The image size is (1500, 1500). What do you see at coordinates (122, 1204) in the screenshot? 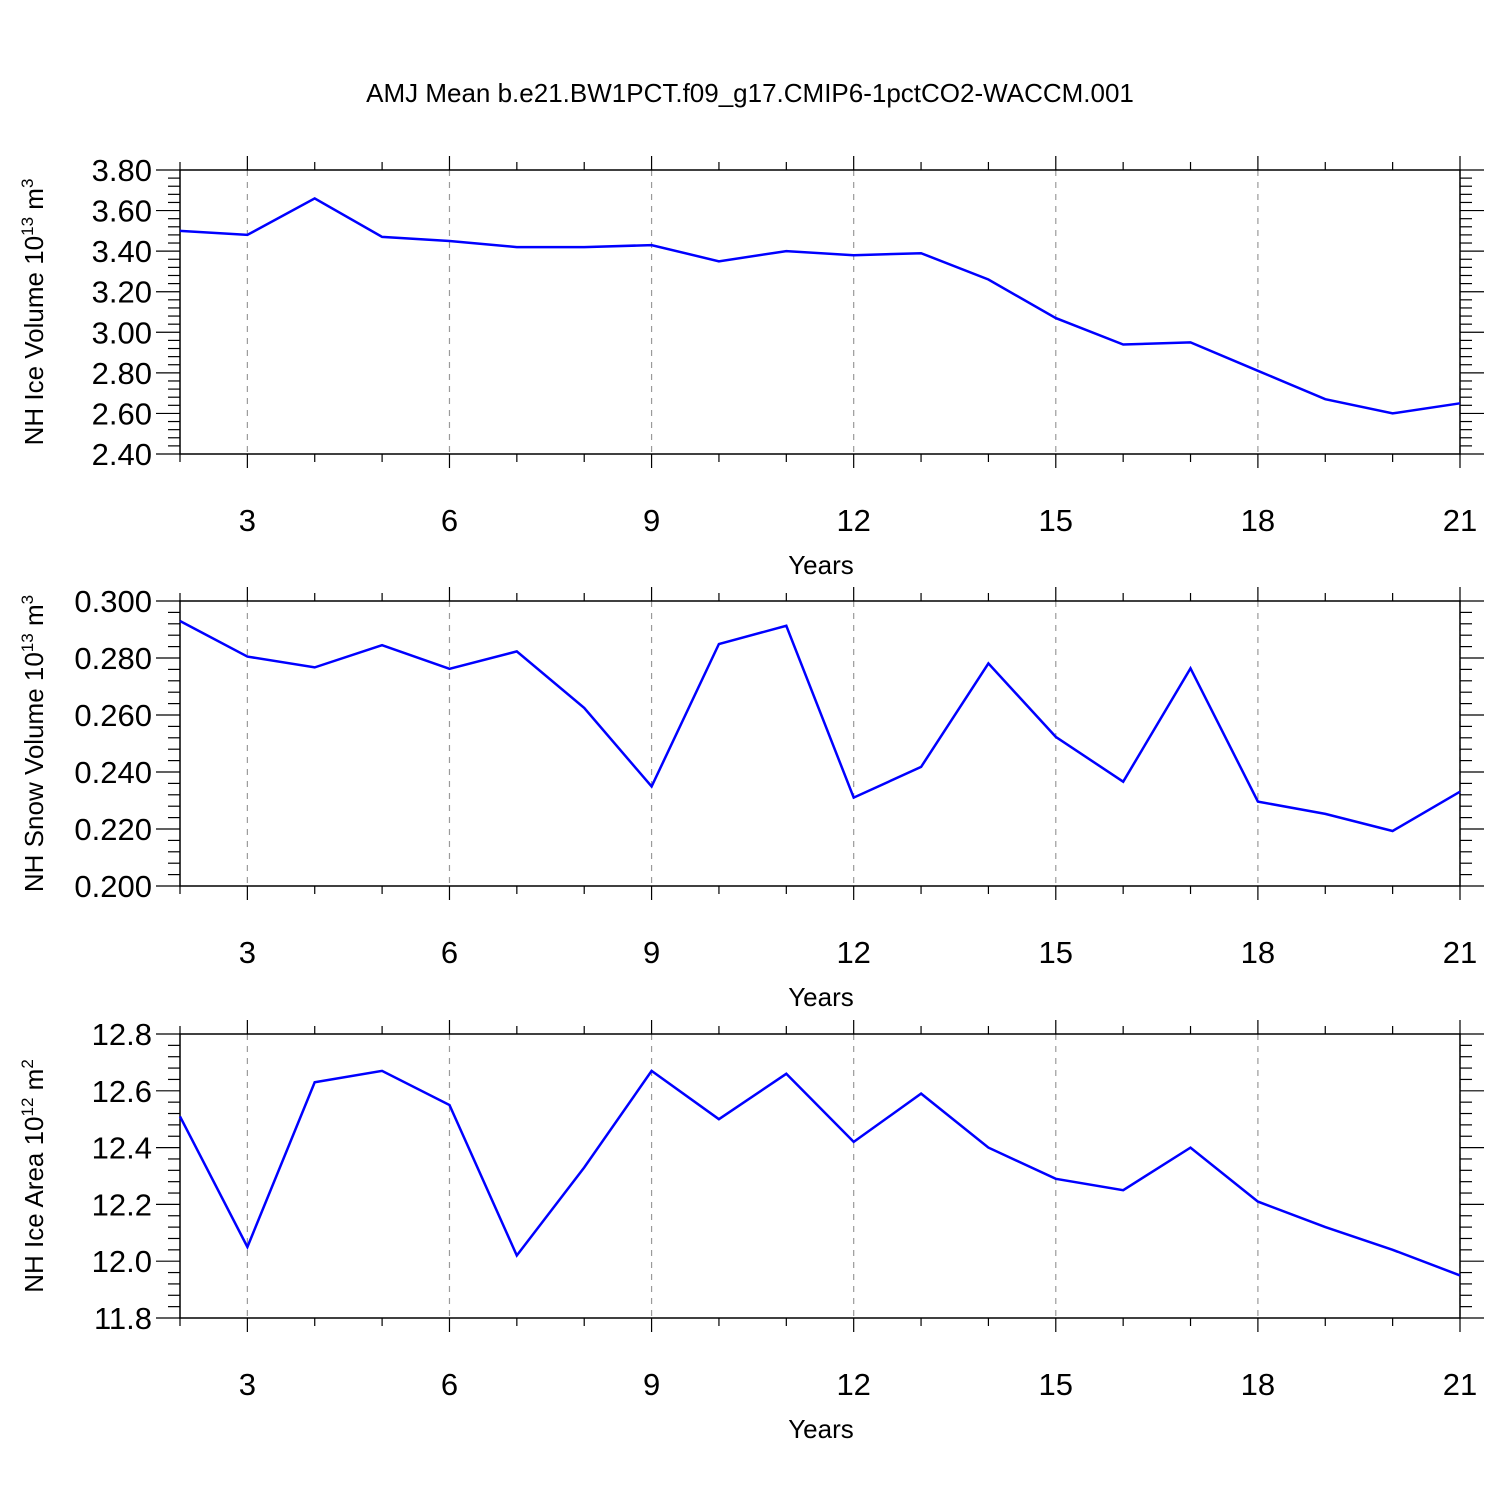
I see `ice-area-ytick-label-2: 12.2` at bounding box center [122, 1204].